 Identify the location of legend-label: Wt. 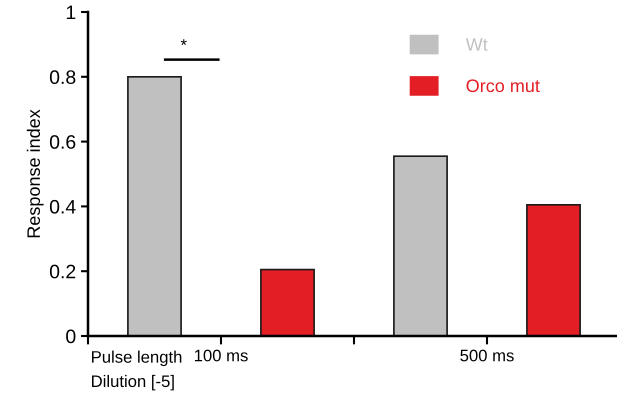
(477, 44).